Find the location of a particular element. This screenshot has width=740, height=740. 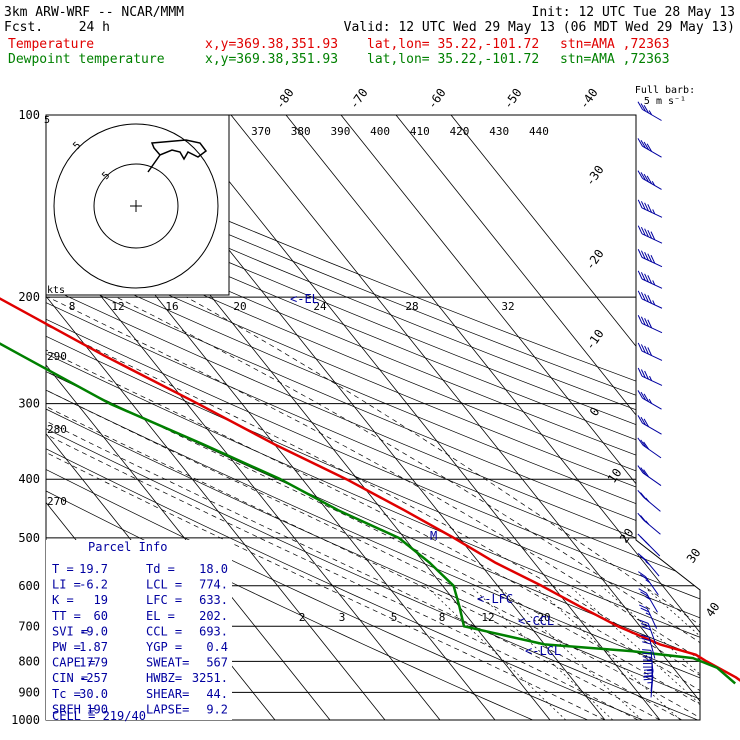

mixing-ratio-label: 5 is located at coordinates (394, 617).